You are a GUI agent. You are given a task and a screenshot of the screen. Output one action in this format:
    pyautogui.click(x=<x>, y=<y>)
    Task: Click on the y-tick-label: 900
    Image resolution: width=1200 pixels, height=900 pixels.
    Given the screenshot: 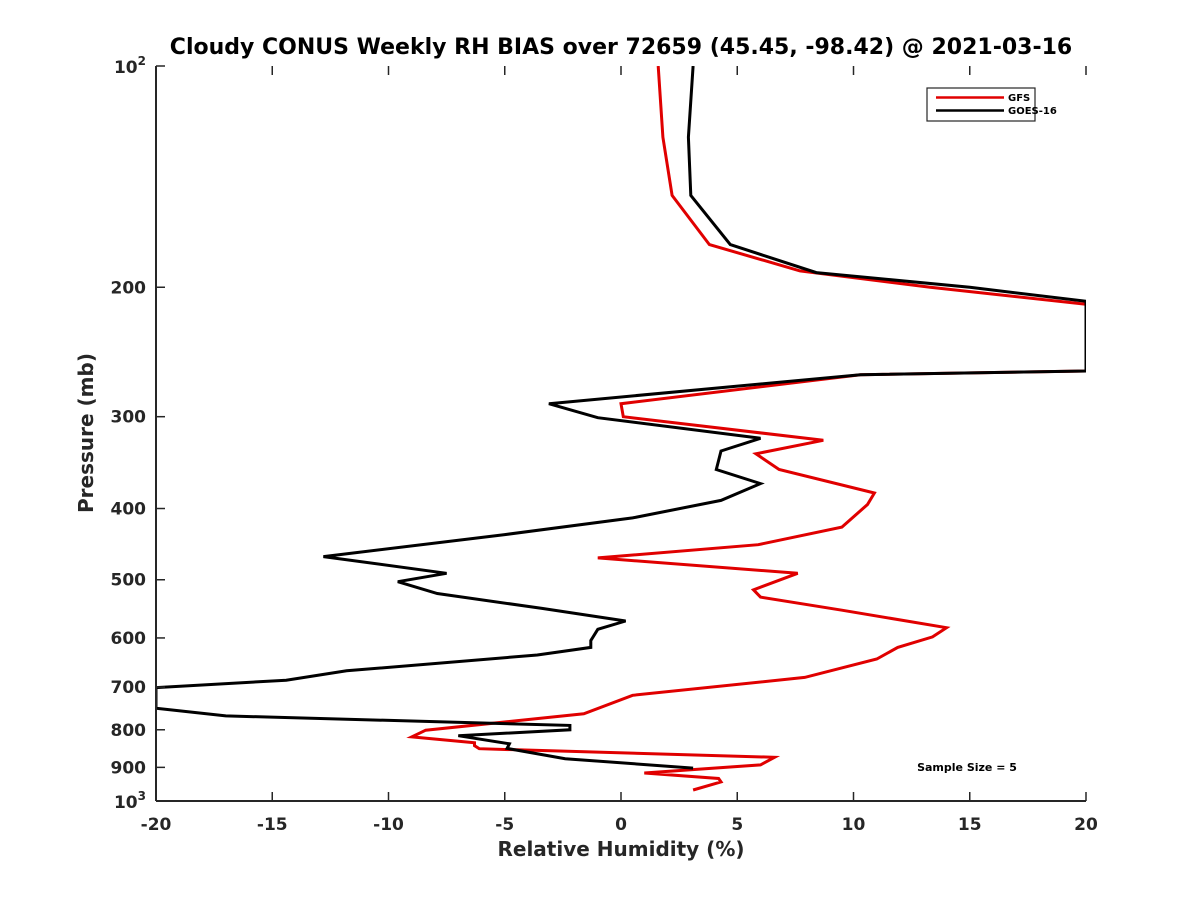 What is the action you would take?
    pyautogui.click(x=129, y=768)
    